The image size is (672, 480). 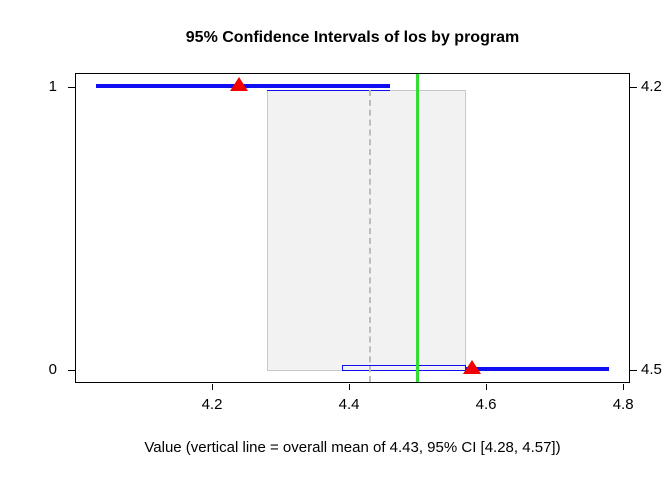 What do you see at coordinates (623, 404) in the screenshot?
I see `x-tick-label: 4.8` at bounding box center [623, 404].